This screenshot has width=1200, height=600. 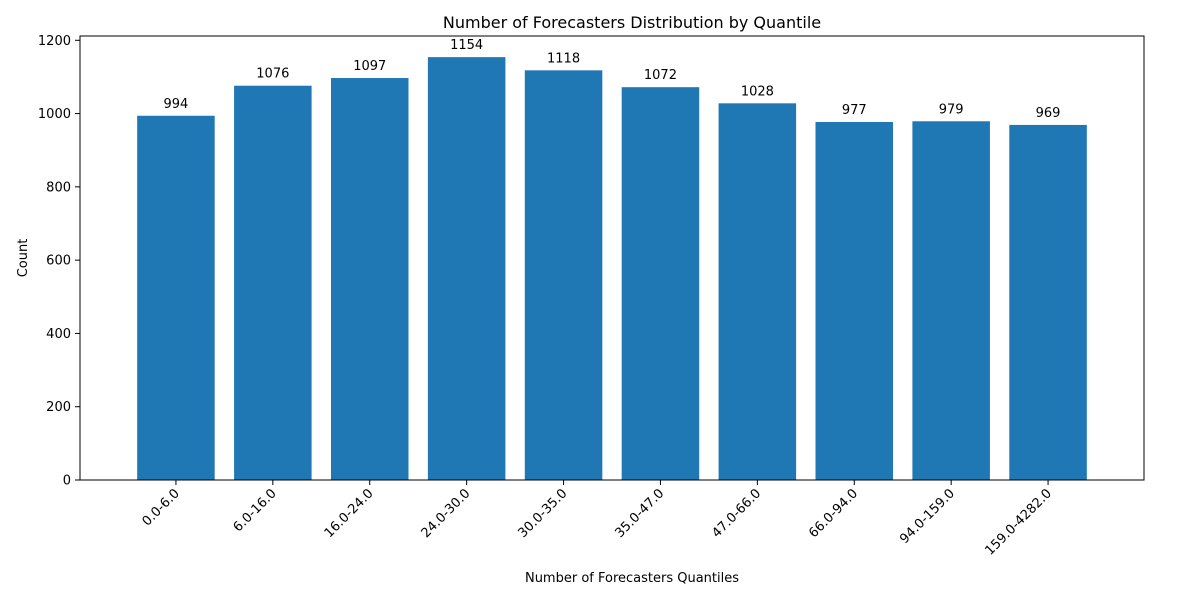 I want to click on y-tick-label: 800, so click(x=58, y=187).